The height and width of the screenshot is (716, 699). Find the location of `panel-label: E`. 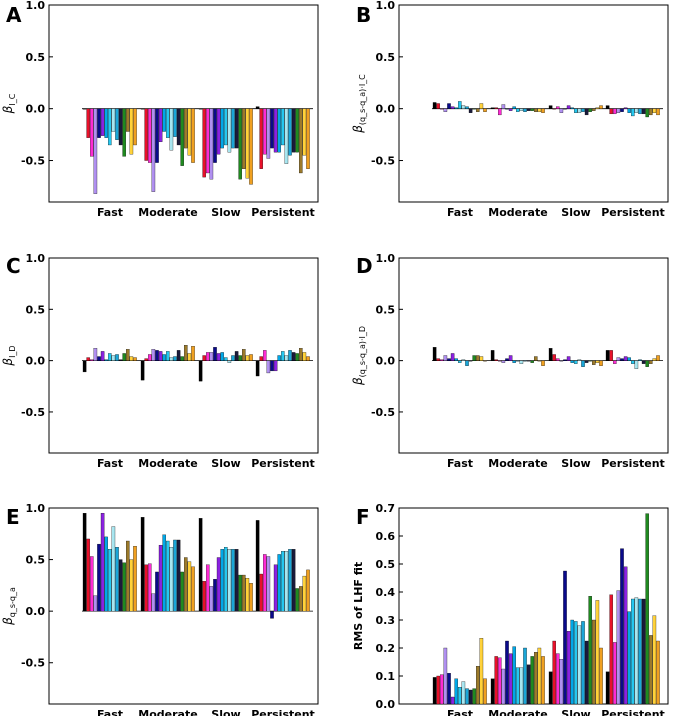

panel-label: E is located at coordinates (13, 517).